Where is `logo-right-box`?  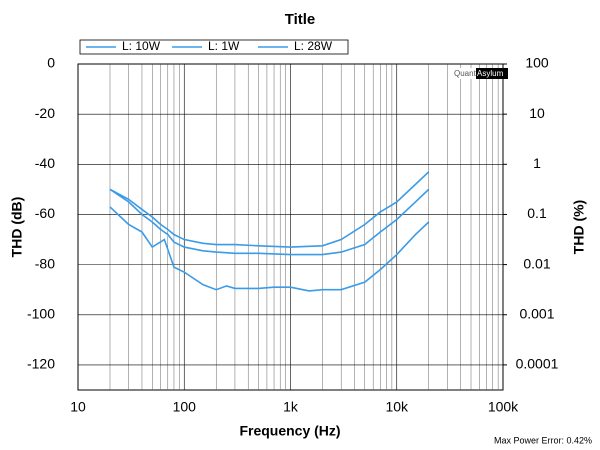
logo-right-box is located at coordinates (492, 73).